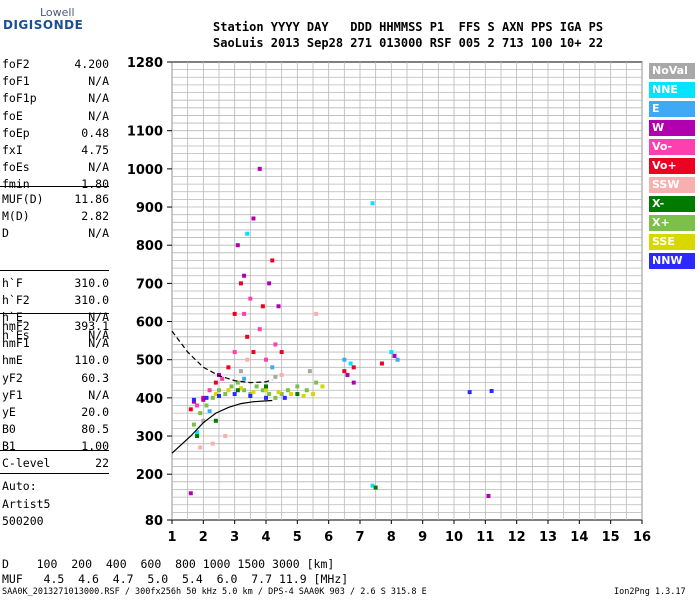  I want to click on param-d: D N/A, so click(55, 234).